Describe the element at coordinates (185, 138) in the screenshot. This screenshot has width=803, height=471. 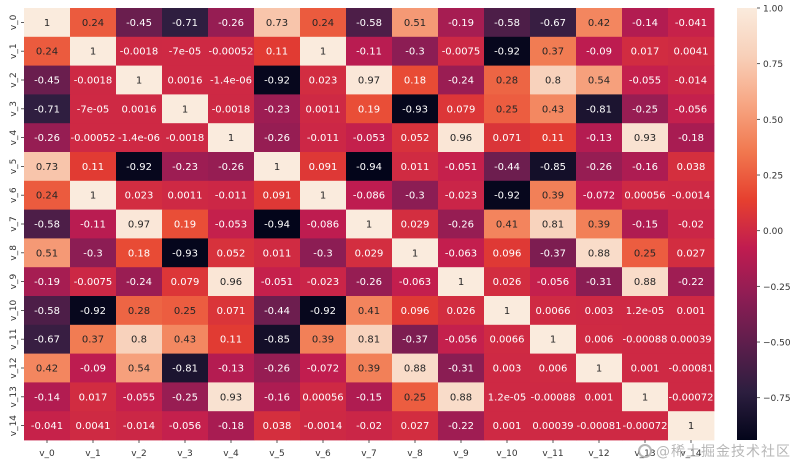
I see `cell-label-v_4-v_3: -0.0018` at that location.